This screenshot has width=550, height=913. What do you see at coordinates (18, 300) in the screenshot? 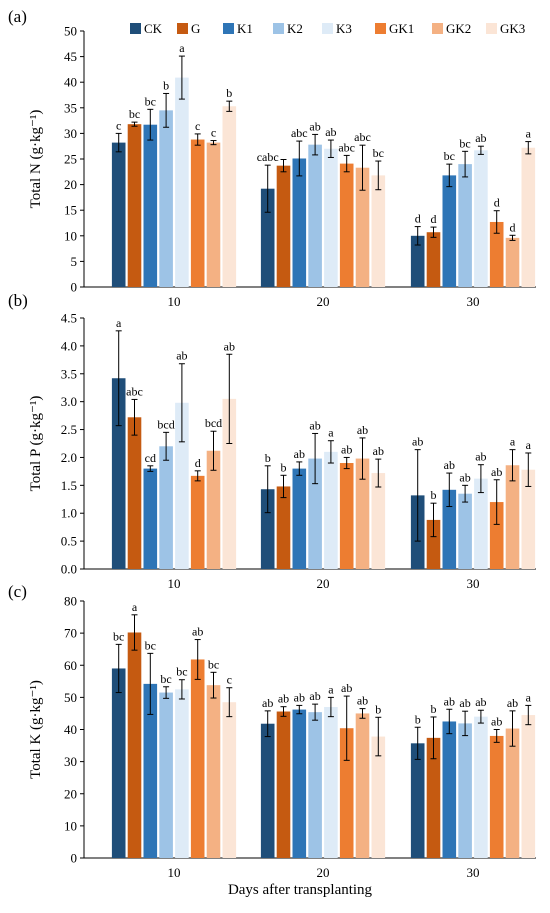
I see `panel-label: (b)` at bounding box center [18, 300].